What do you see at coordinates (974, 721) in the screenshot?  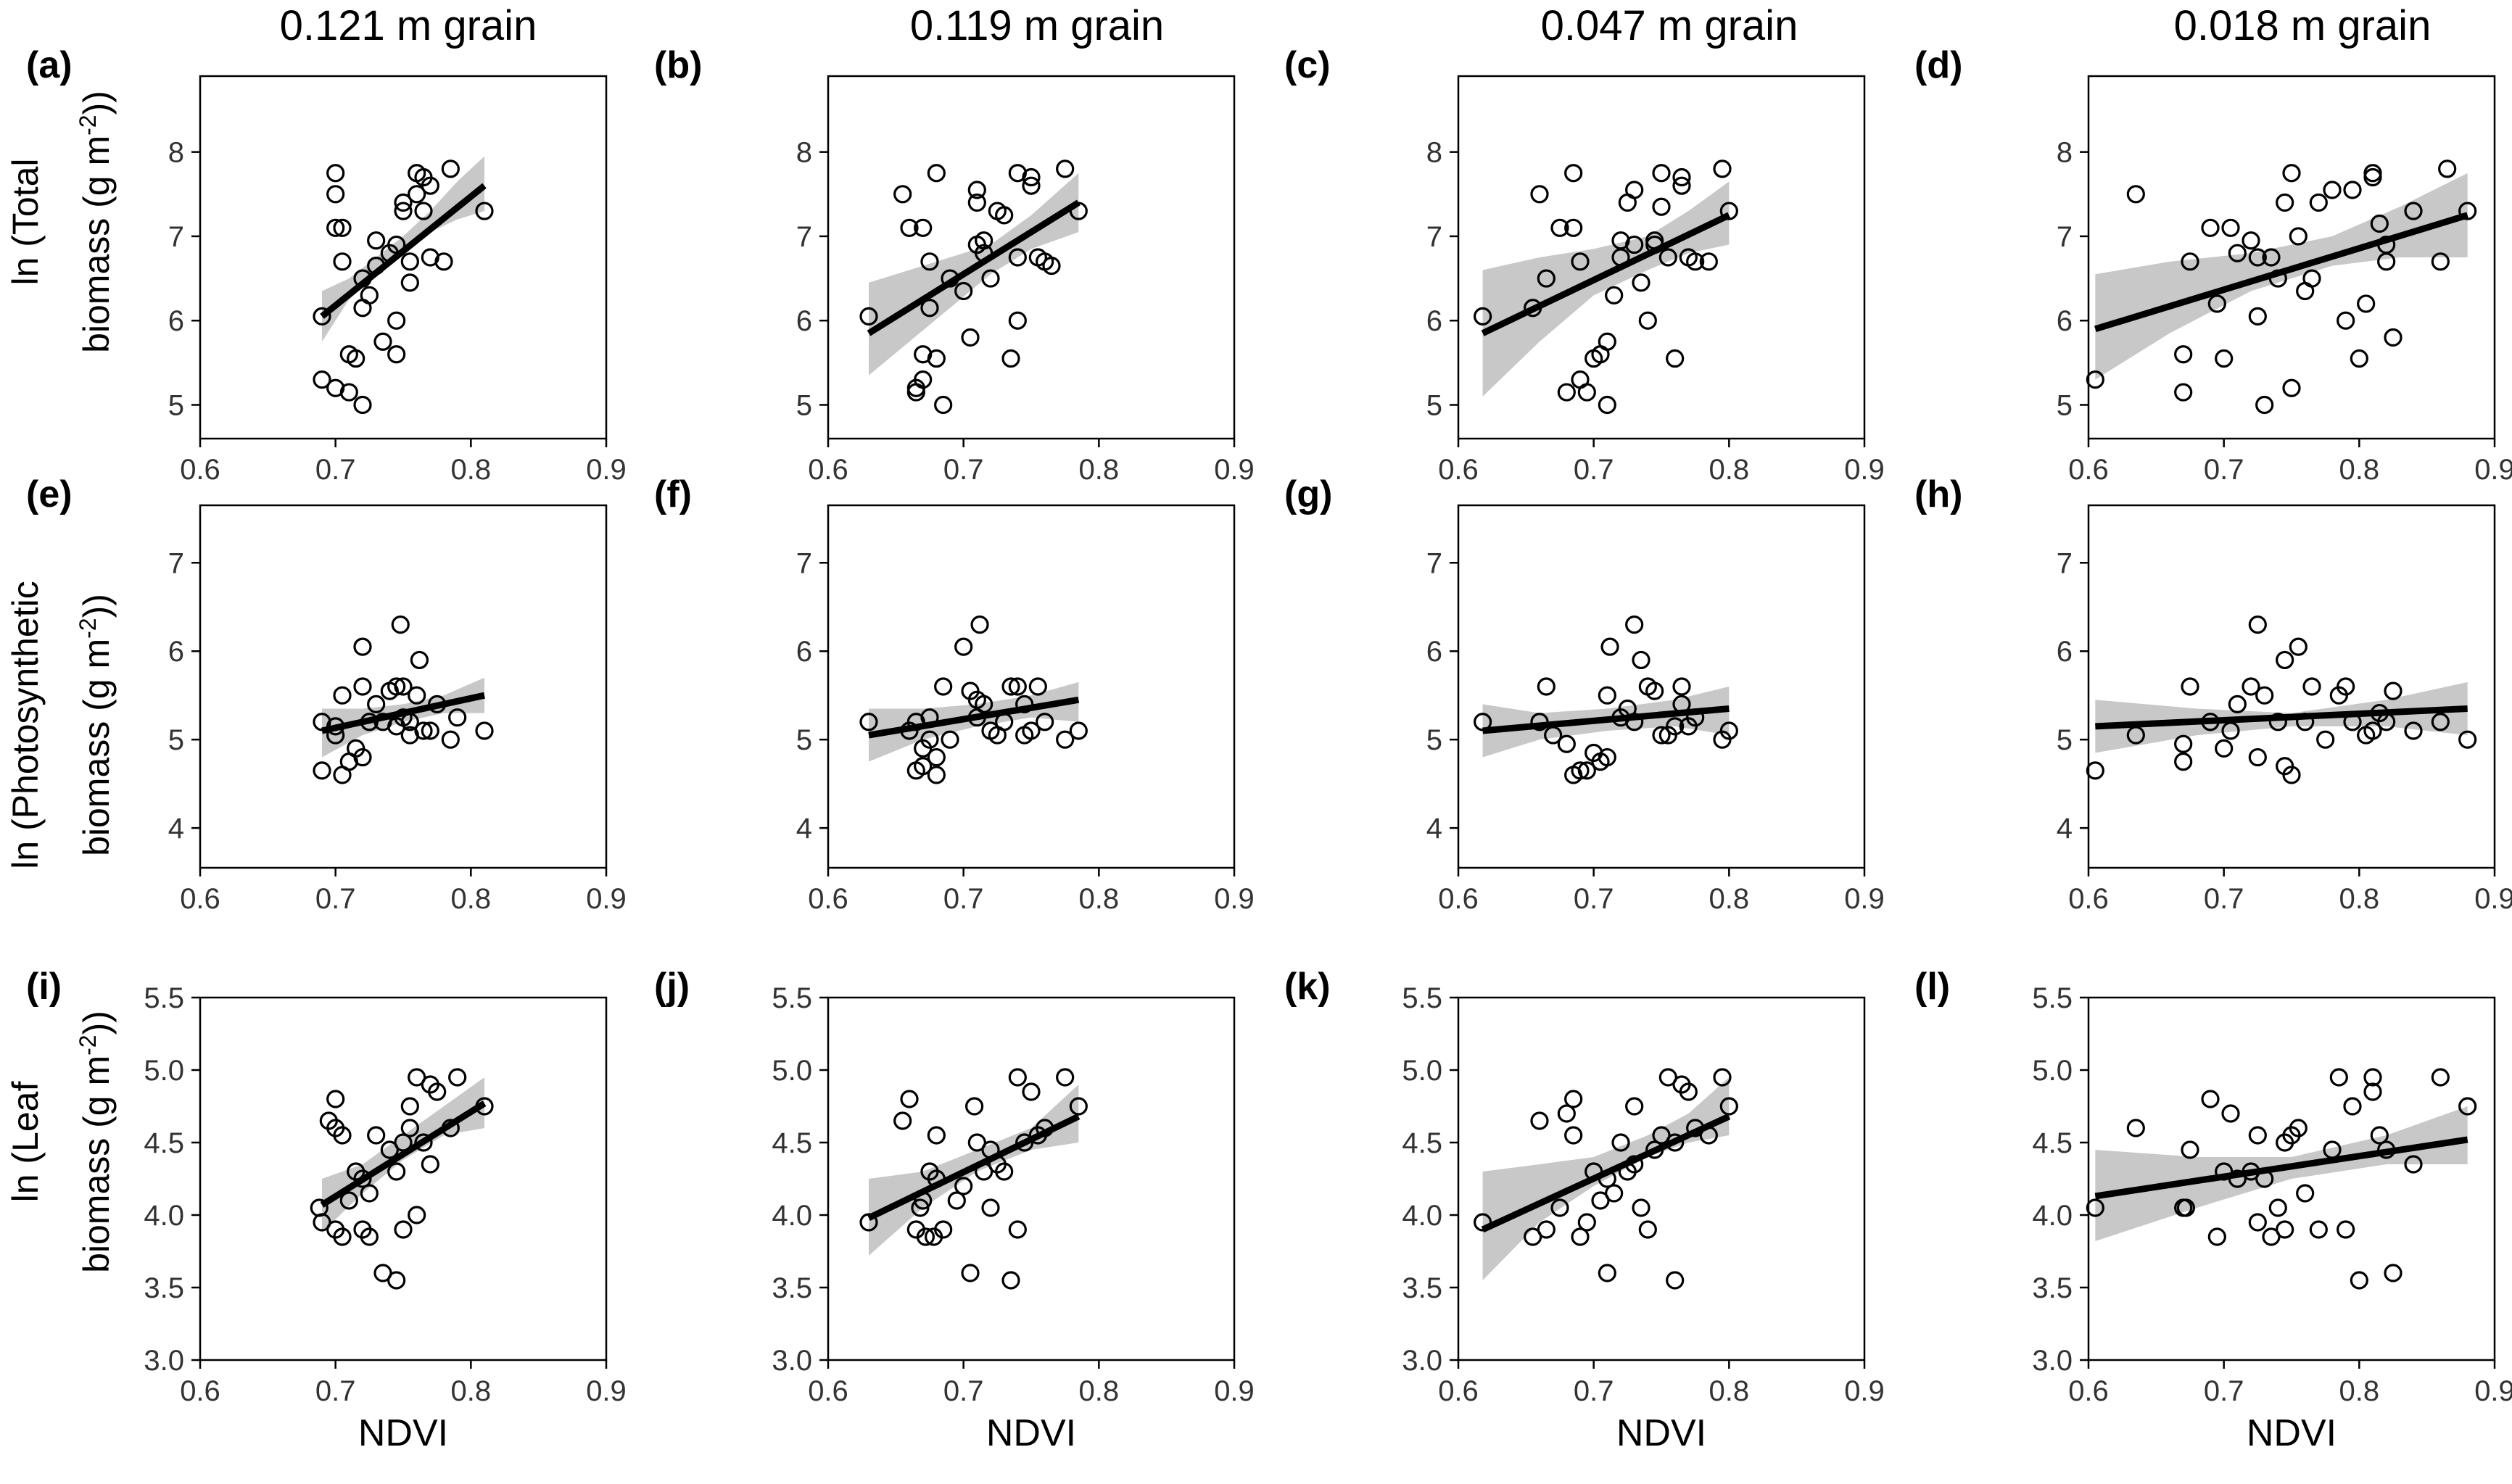 I see `panel-f-ci-band` at bounding box center [974, 721].